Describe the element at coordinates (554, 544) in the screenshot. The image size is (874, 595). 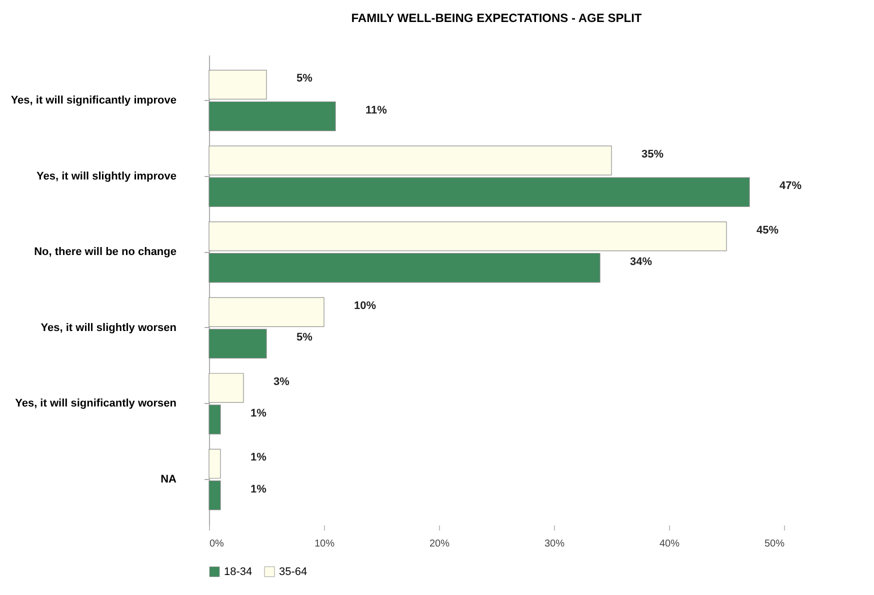
I see `x-tick-label: 30%` at that location.